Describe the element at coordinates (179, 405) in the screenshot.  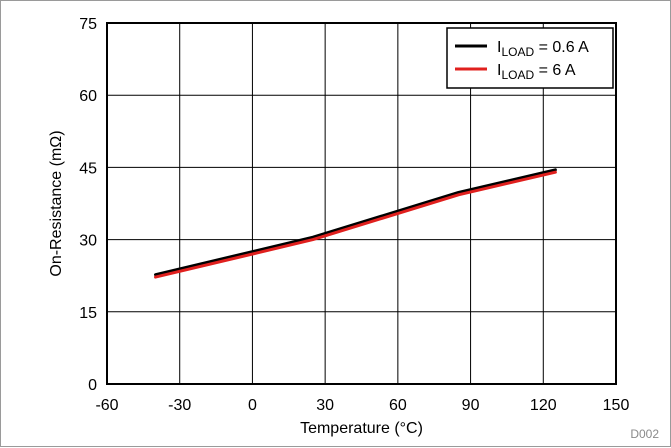
I see `x-tick-label: -30` at that location.